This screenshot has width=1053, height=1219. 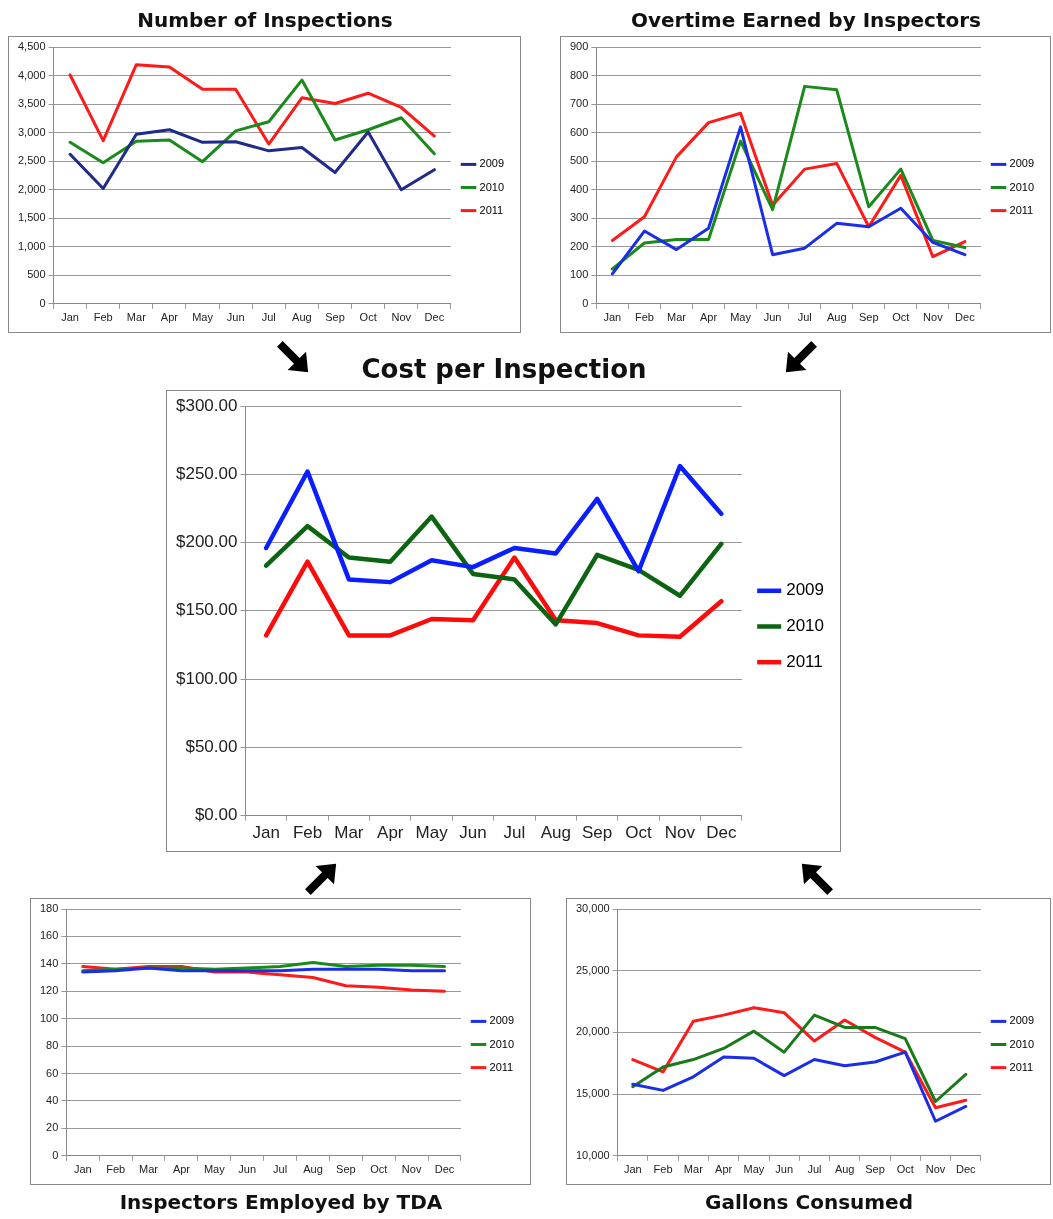 I want to click on y-tick-label: $300.00, so click(x=207, y=405).